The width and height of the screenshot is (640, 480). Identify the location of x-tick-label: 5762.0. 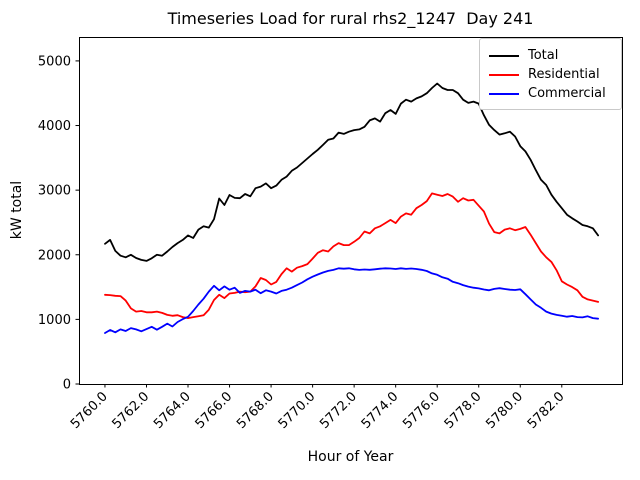
(131, 410).